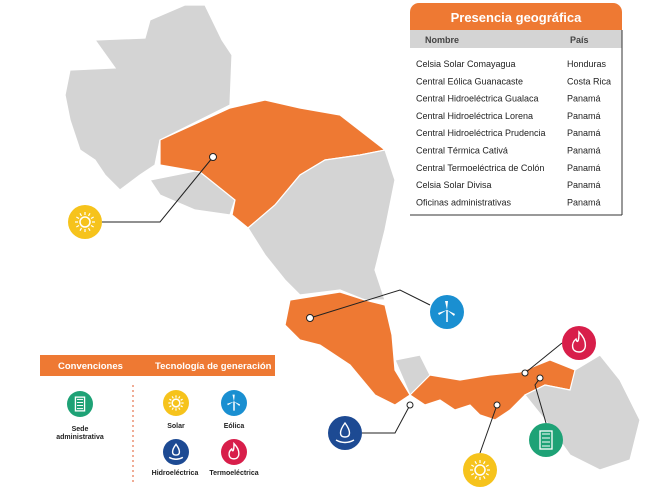 The image size is (661, 500). What do you see at coordinates (148, 97) in the screenshot?
I see `guatemala-belize` at bounding box center [148, 97].